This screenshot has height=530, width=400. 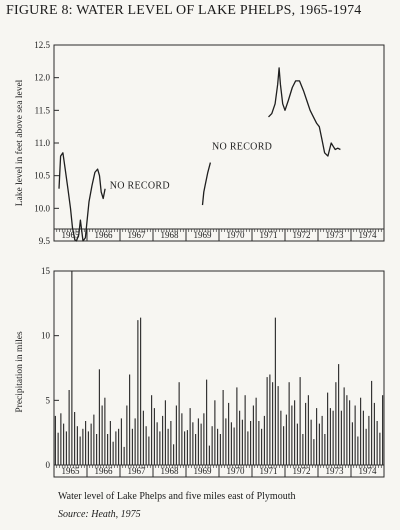 I want to click on lake-level-x-tick-label: 1972, so click(x=302, y=235).